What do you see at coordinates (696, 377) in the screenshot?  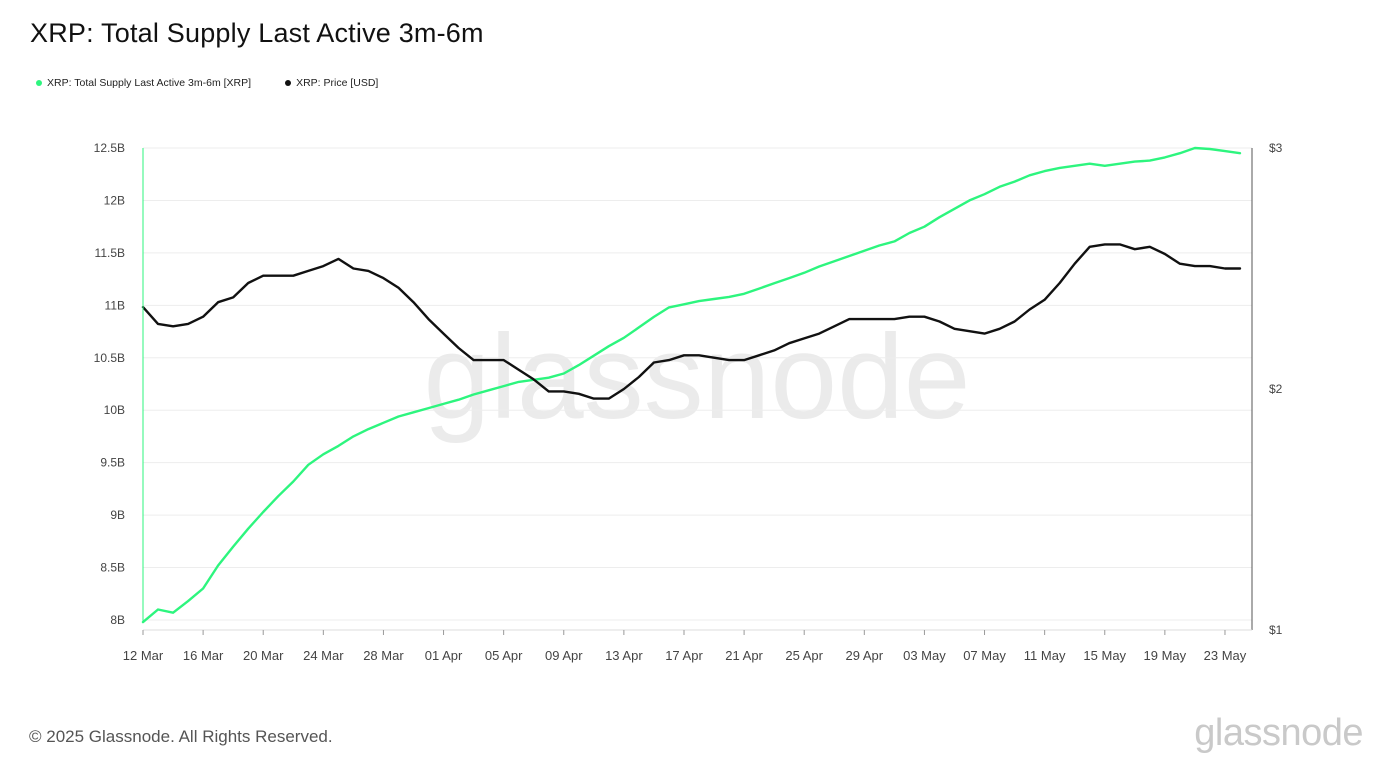 I see `watermark-text: glassnode` at bounding box center [696, 377].